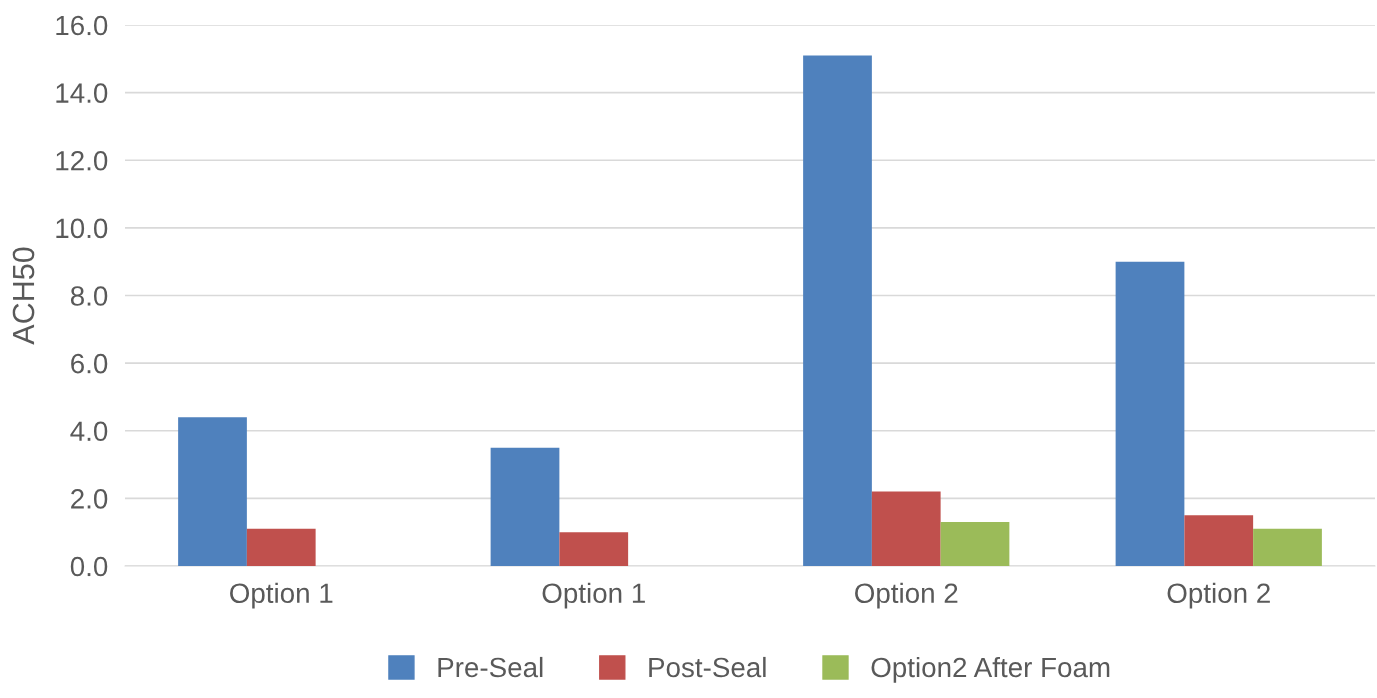 This screenshot has height=698, width=1377. Describe the element at coordinates (490, 667) in the screenshot. I see `legend-label: Pre-Seal` at that location.